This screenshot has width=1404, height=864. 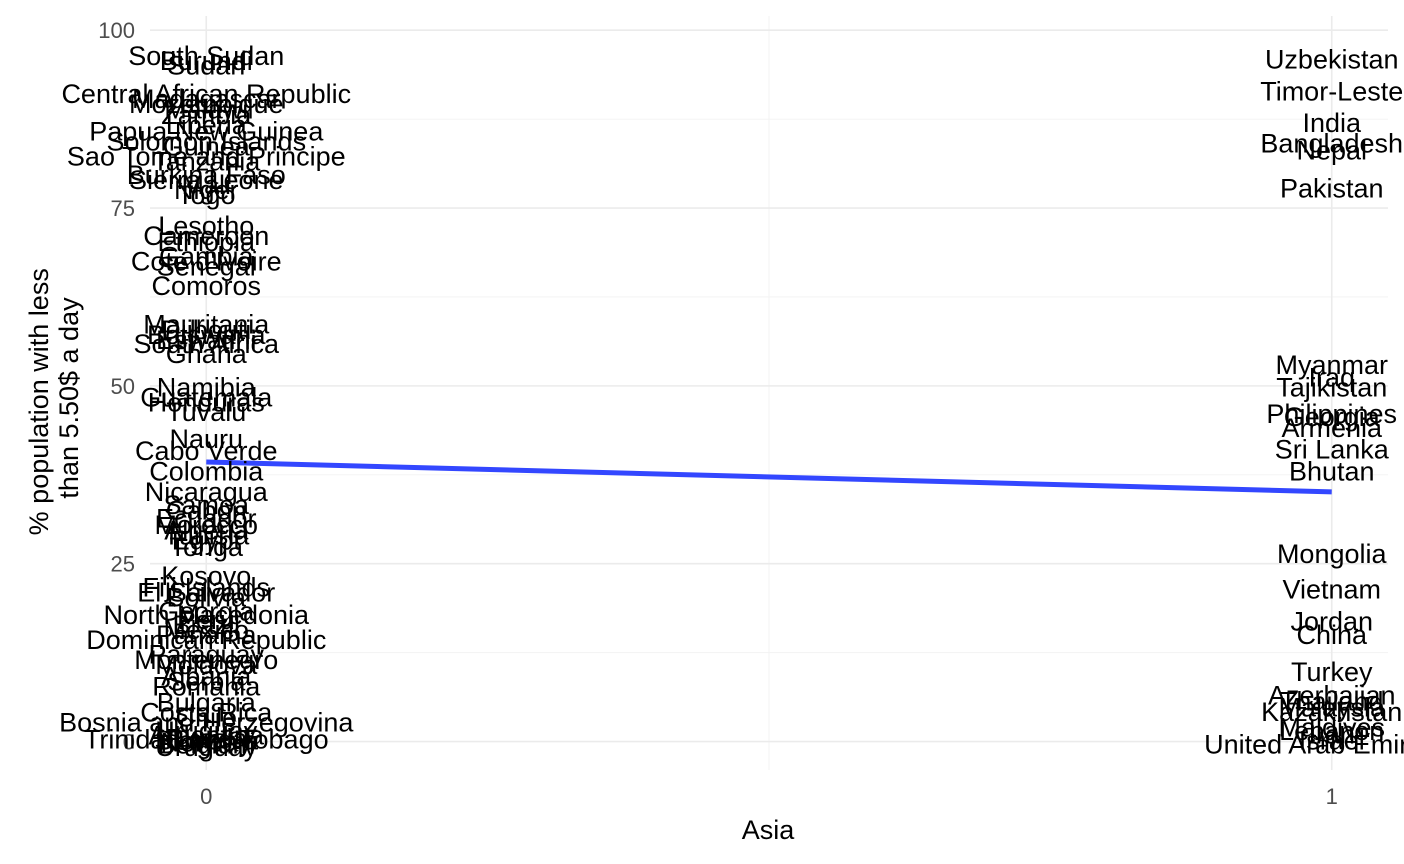 What do you see at coordinates (206, 412) in the screenshot?
I see `point-label: Tuvalu` at bounding box center [206, 412].